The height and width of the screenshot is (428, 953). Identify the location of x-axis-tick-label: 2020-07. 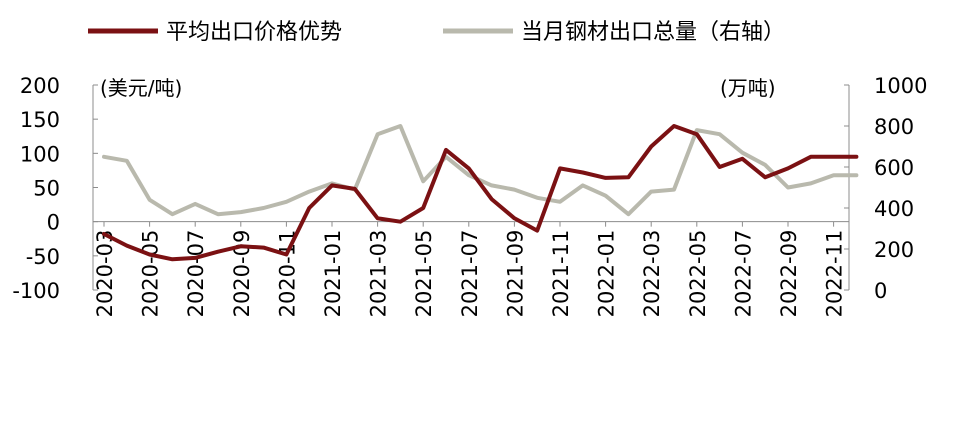
(196, 274).